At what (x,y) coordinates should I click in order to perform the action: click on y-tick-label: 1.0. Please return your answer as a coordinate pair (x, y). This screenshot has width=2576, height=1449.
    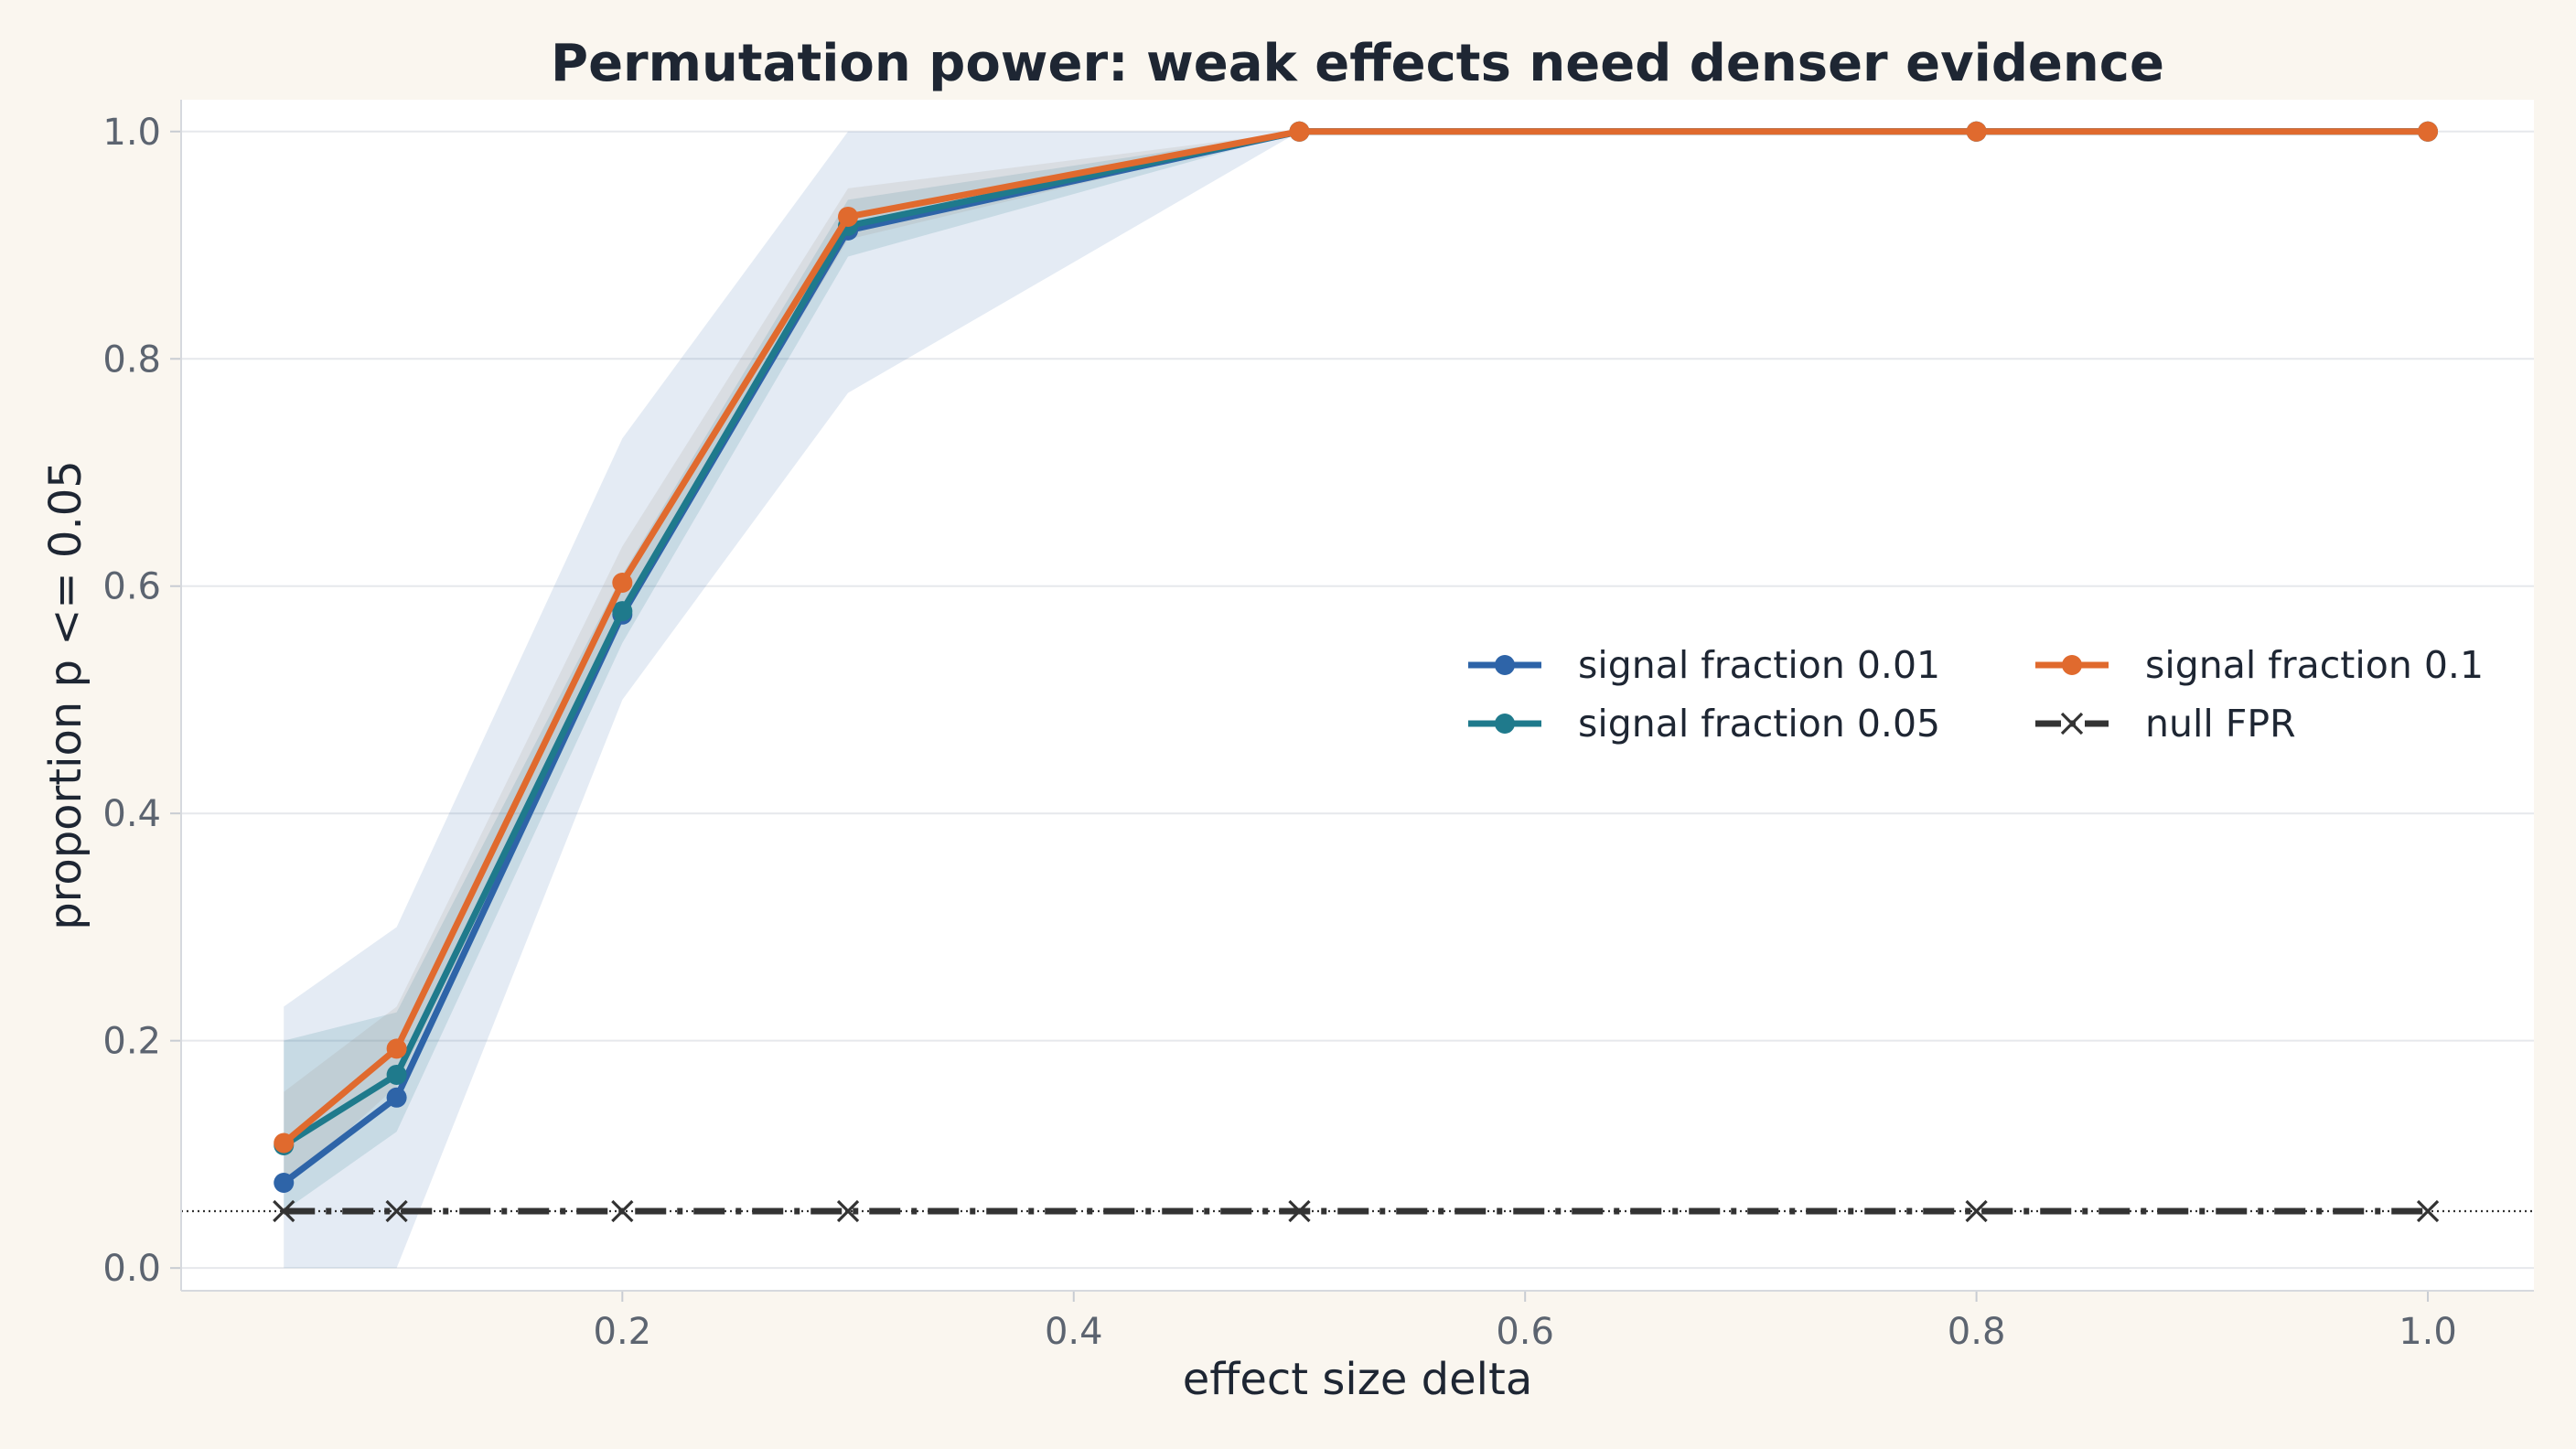
    Looking at the image, I should click on (132, 133).